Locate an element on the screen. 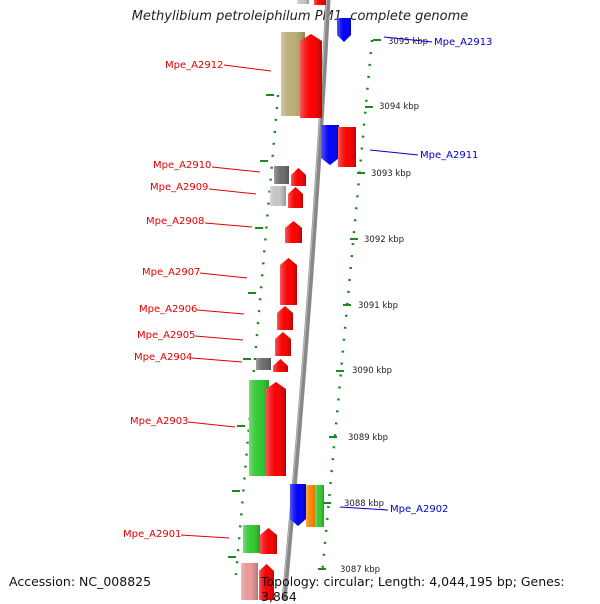 The image size is (600, 604). scale-label: 3095 kbp is located at coordinates (408, 42).